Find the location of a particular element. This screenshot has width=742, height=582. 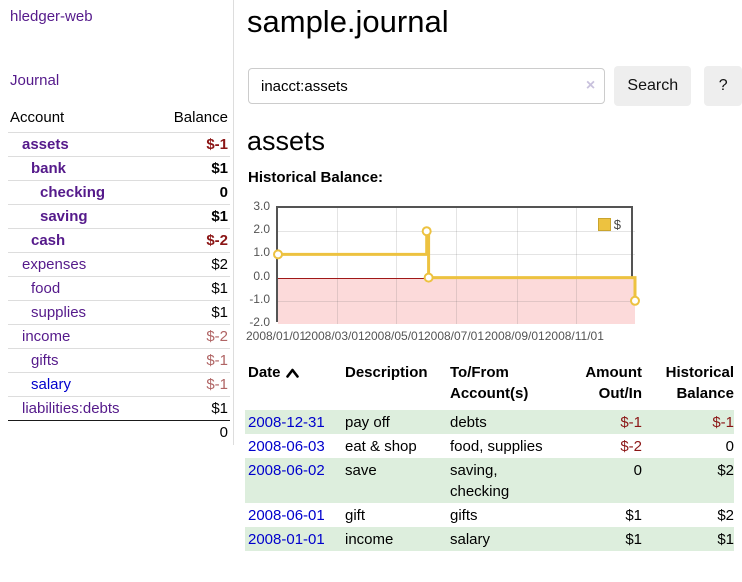

help-button: ? is located at coordinates (723, 86).